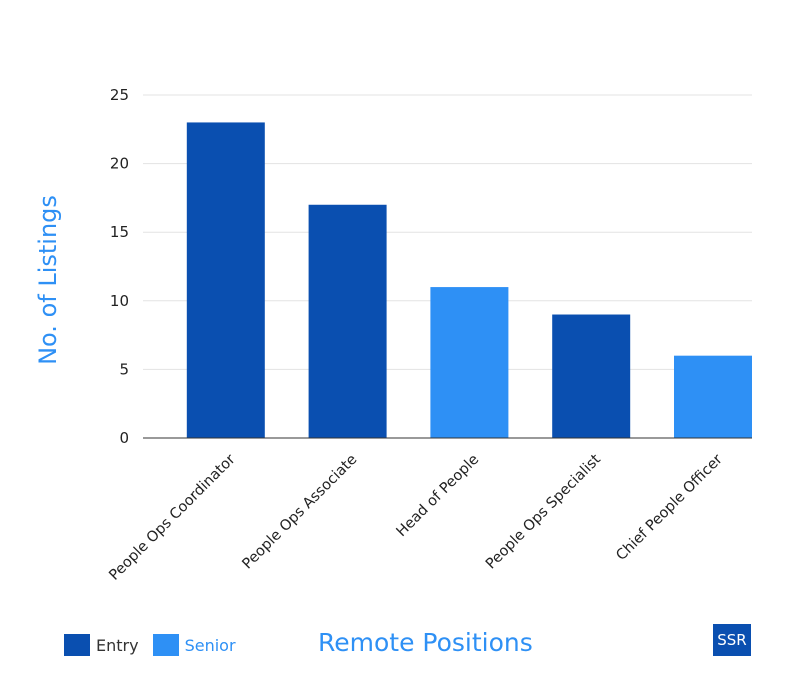  What do you see at coordinates (119, 164) in the screenshot?
I see `y-tick-label: 20` at bounding box center [119, 164].